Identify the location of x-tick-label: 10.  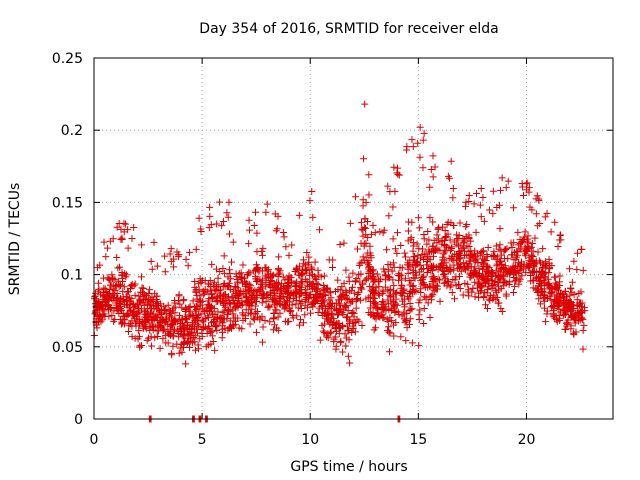
(310, 440).